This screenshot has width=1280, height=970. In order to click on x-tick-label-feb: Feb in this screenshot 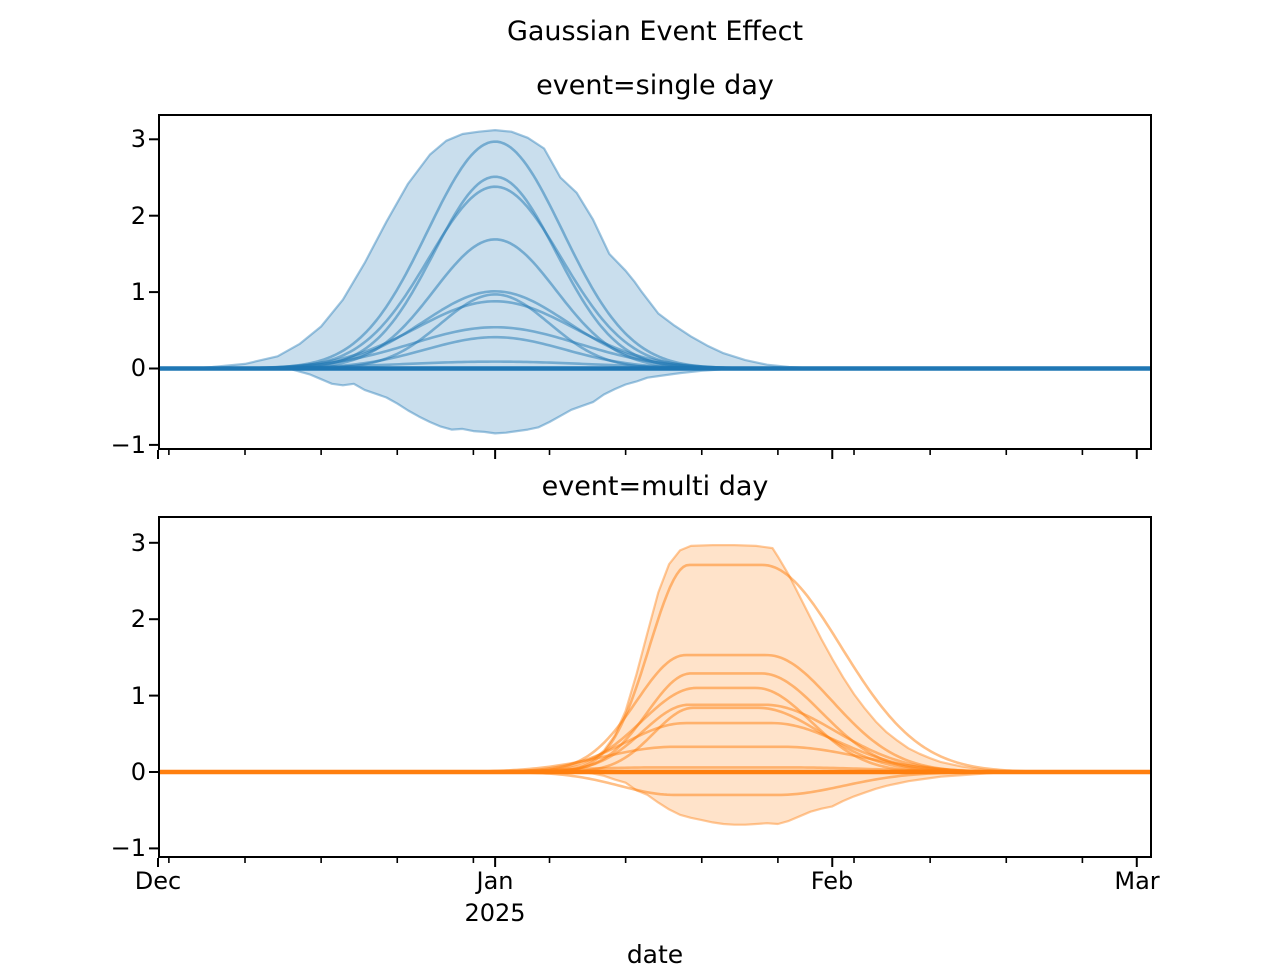, I will do `click(832, 881)`.